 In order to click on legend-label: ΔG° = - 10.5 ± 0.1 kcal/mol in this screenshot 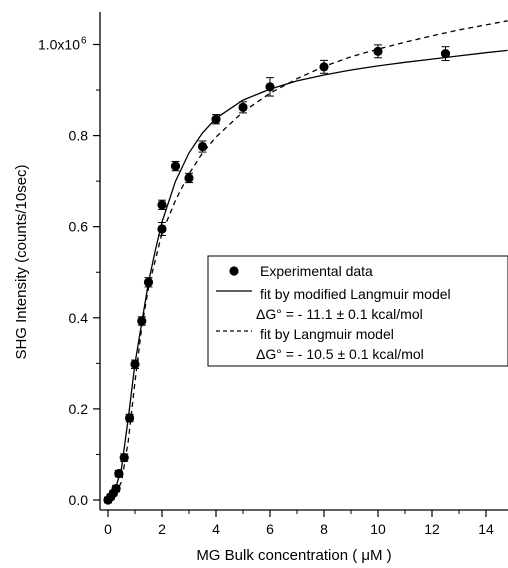, I will do `click(340, 354)`.